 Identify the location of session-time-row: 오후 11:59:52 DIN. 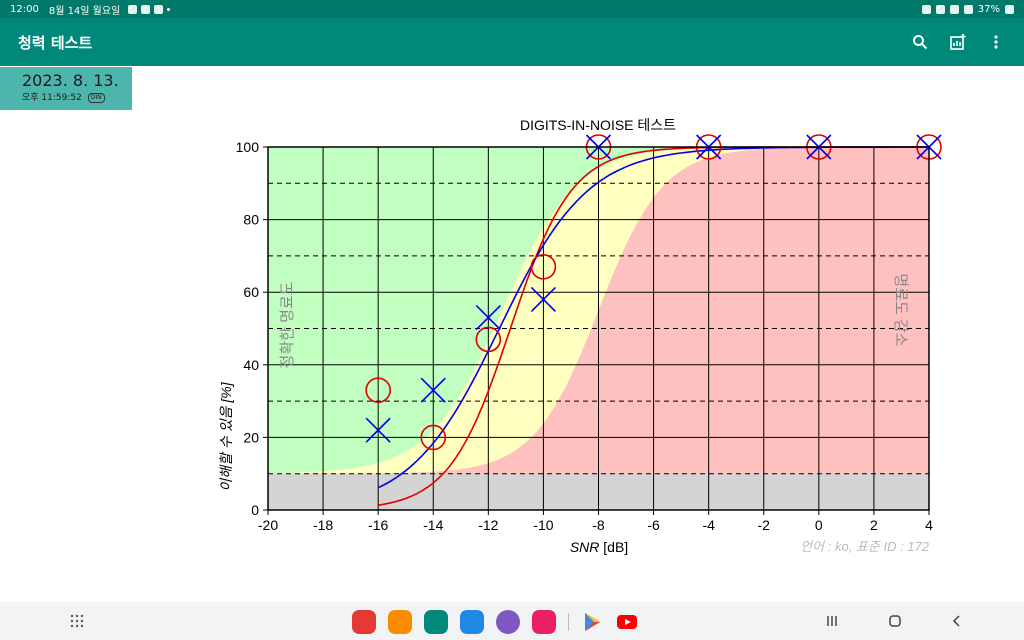
(77, 98).